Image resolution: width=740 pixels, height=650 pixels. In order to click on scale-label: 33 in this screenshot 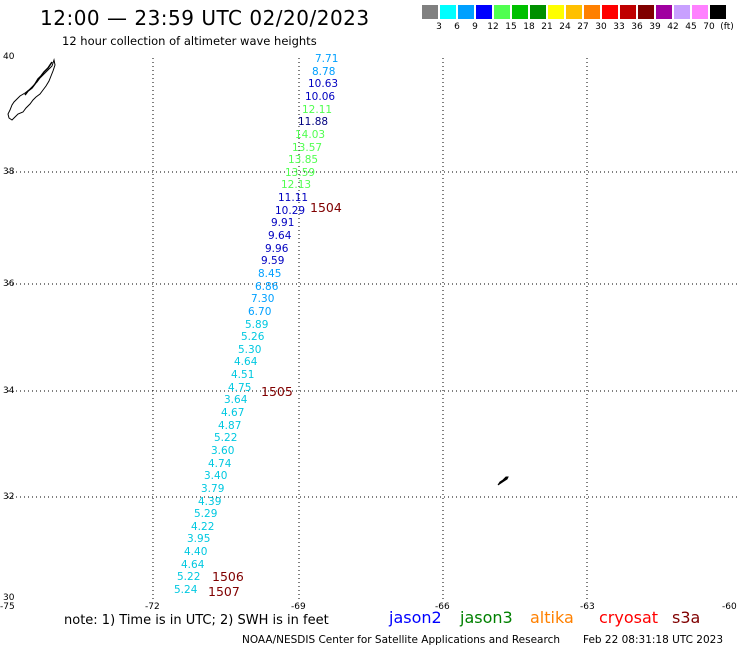, I will do `click(619, 27)`.